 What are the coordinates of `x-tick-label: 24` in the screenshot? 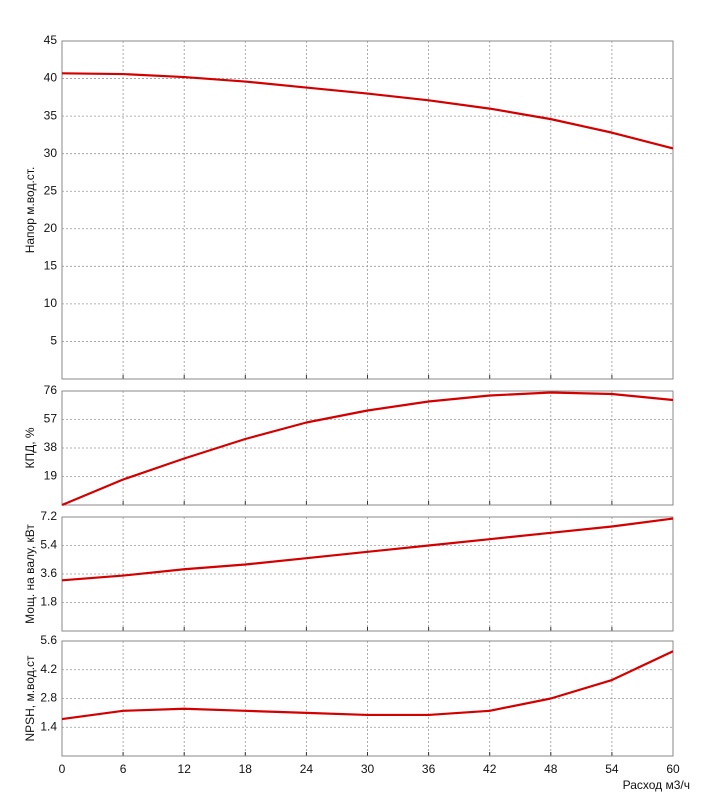 It's located at (307, 769).